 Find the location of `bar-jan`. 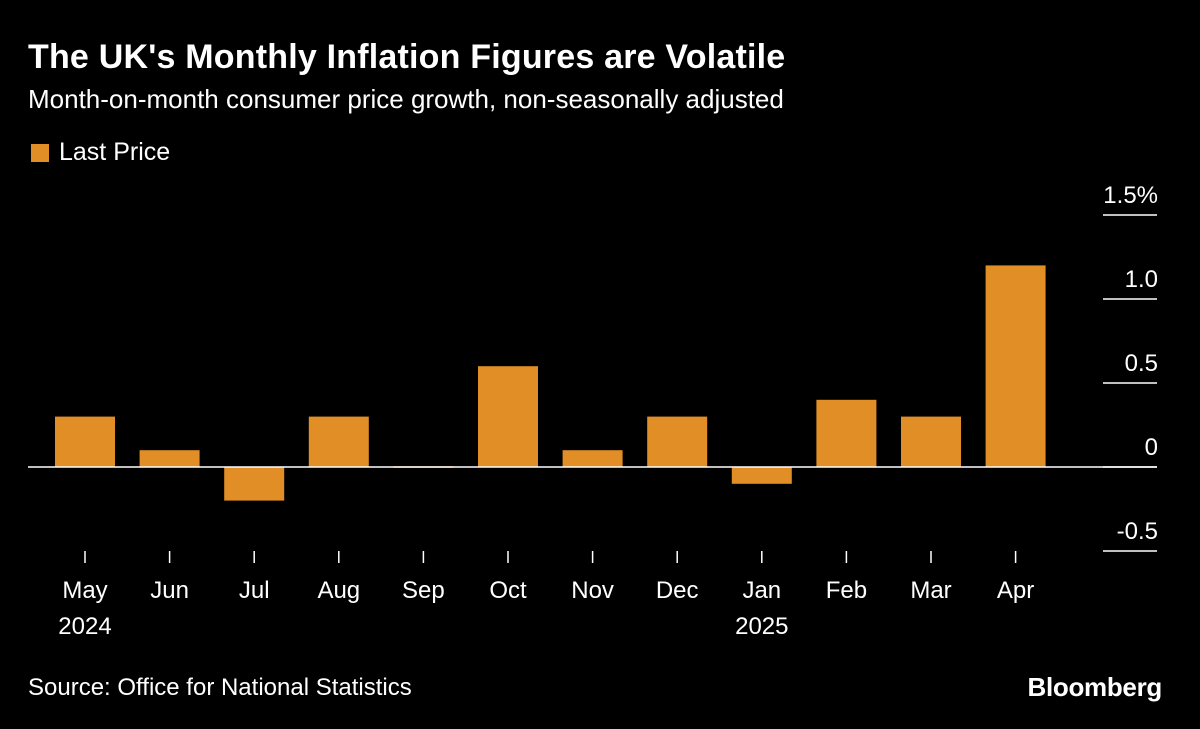

bar-jan is located at coordinates (761, 475).